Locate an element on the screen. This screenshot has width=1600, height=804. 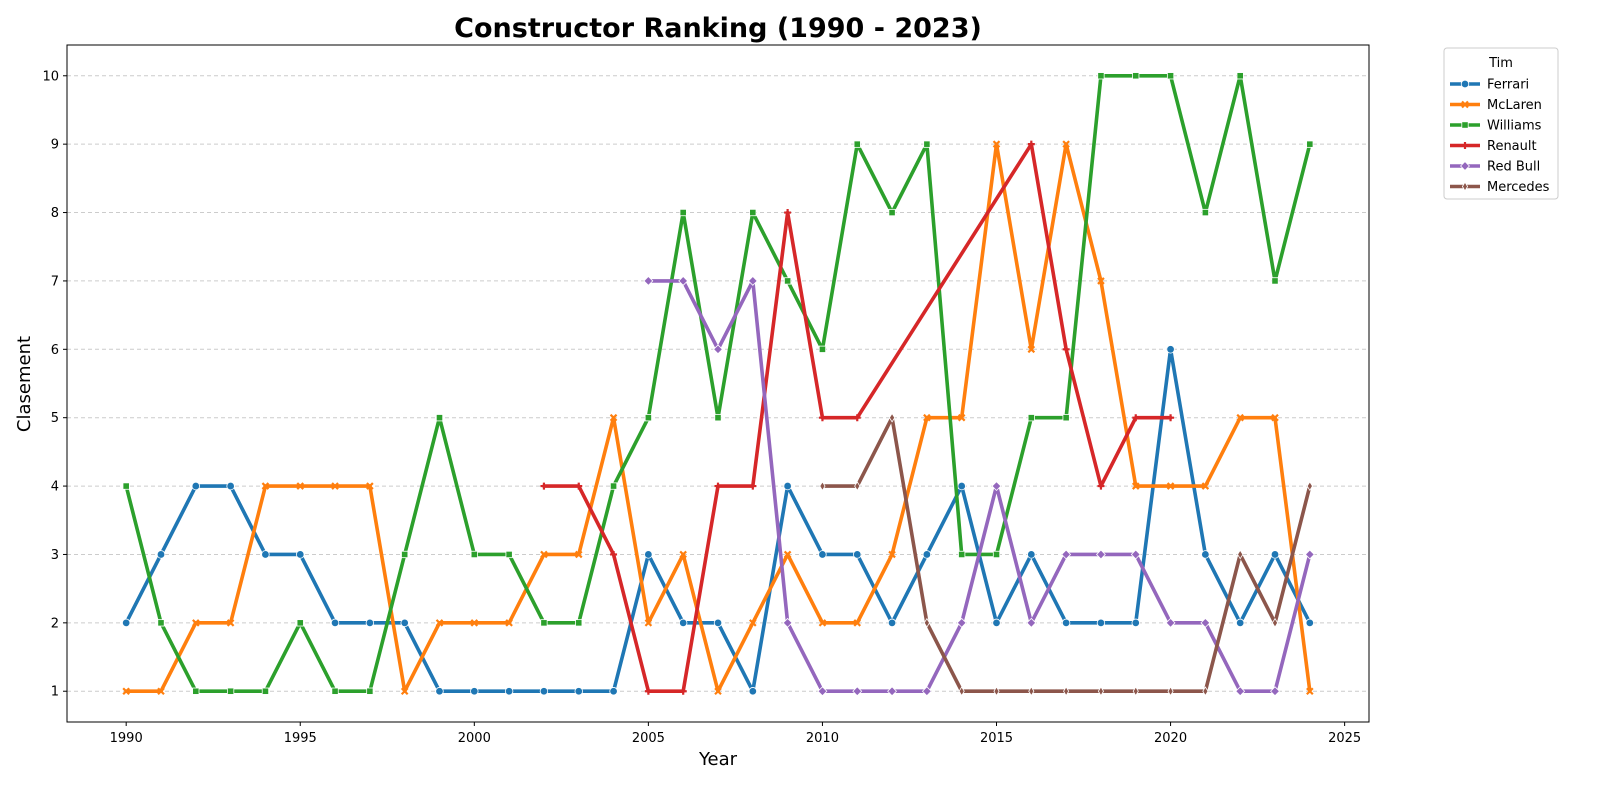
legend-marker-mclaren is located at coordinates (1465, 104).